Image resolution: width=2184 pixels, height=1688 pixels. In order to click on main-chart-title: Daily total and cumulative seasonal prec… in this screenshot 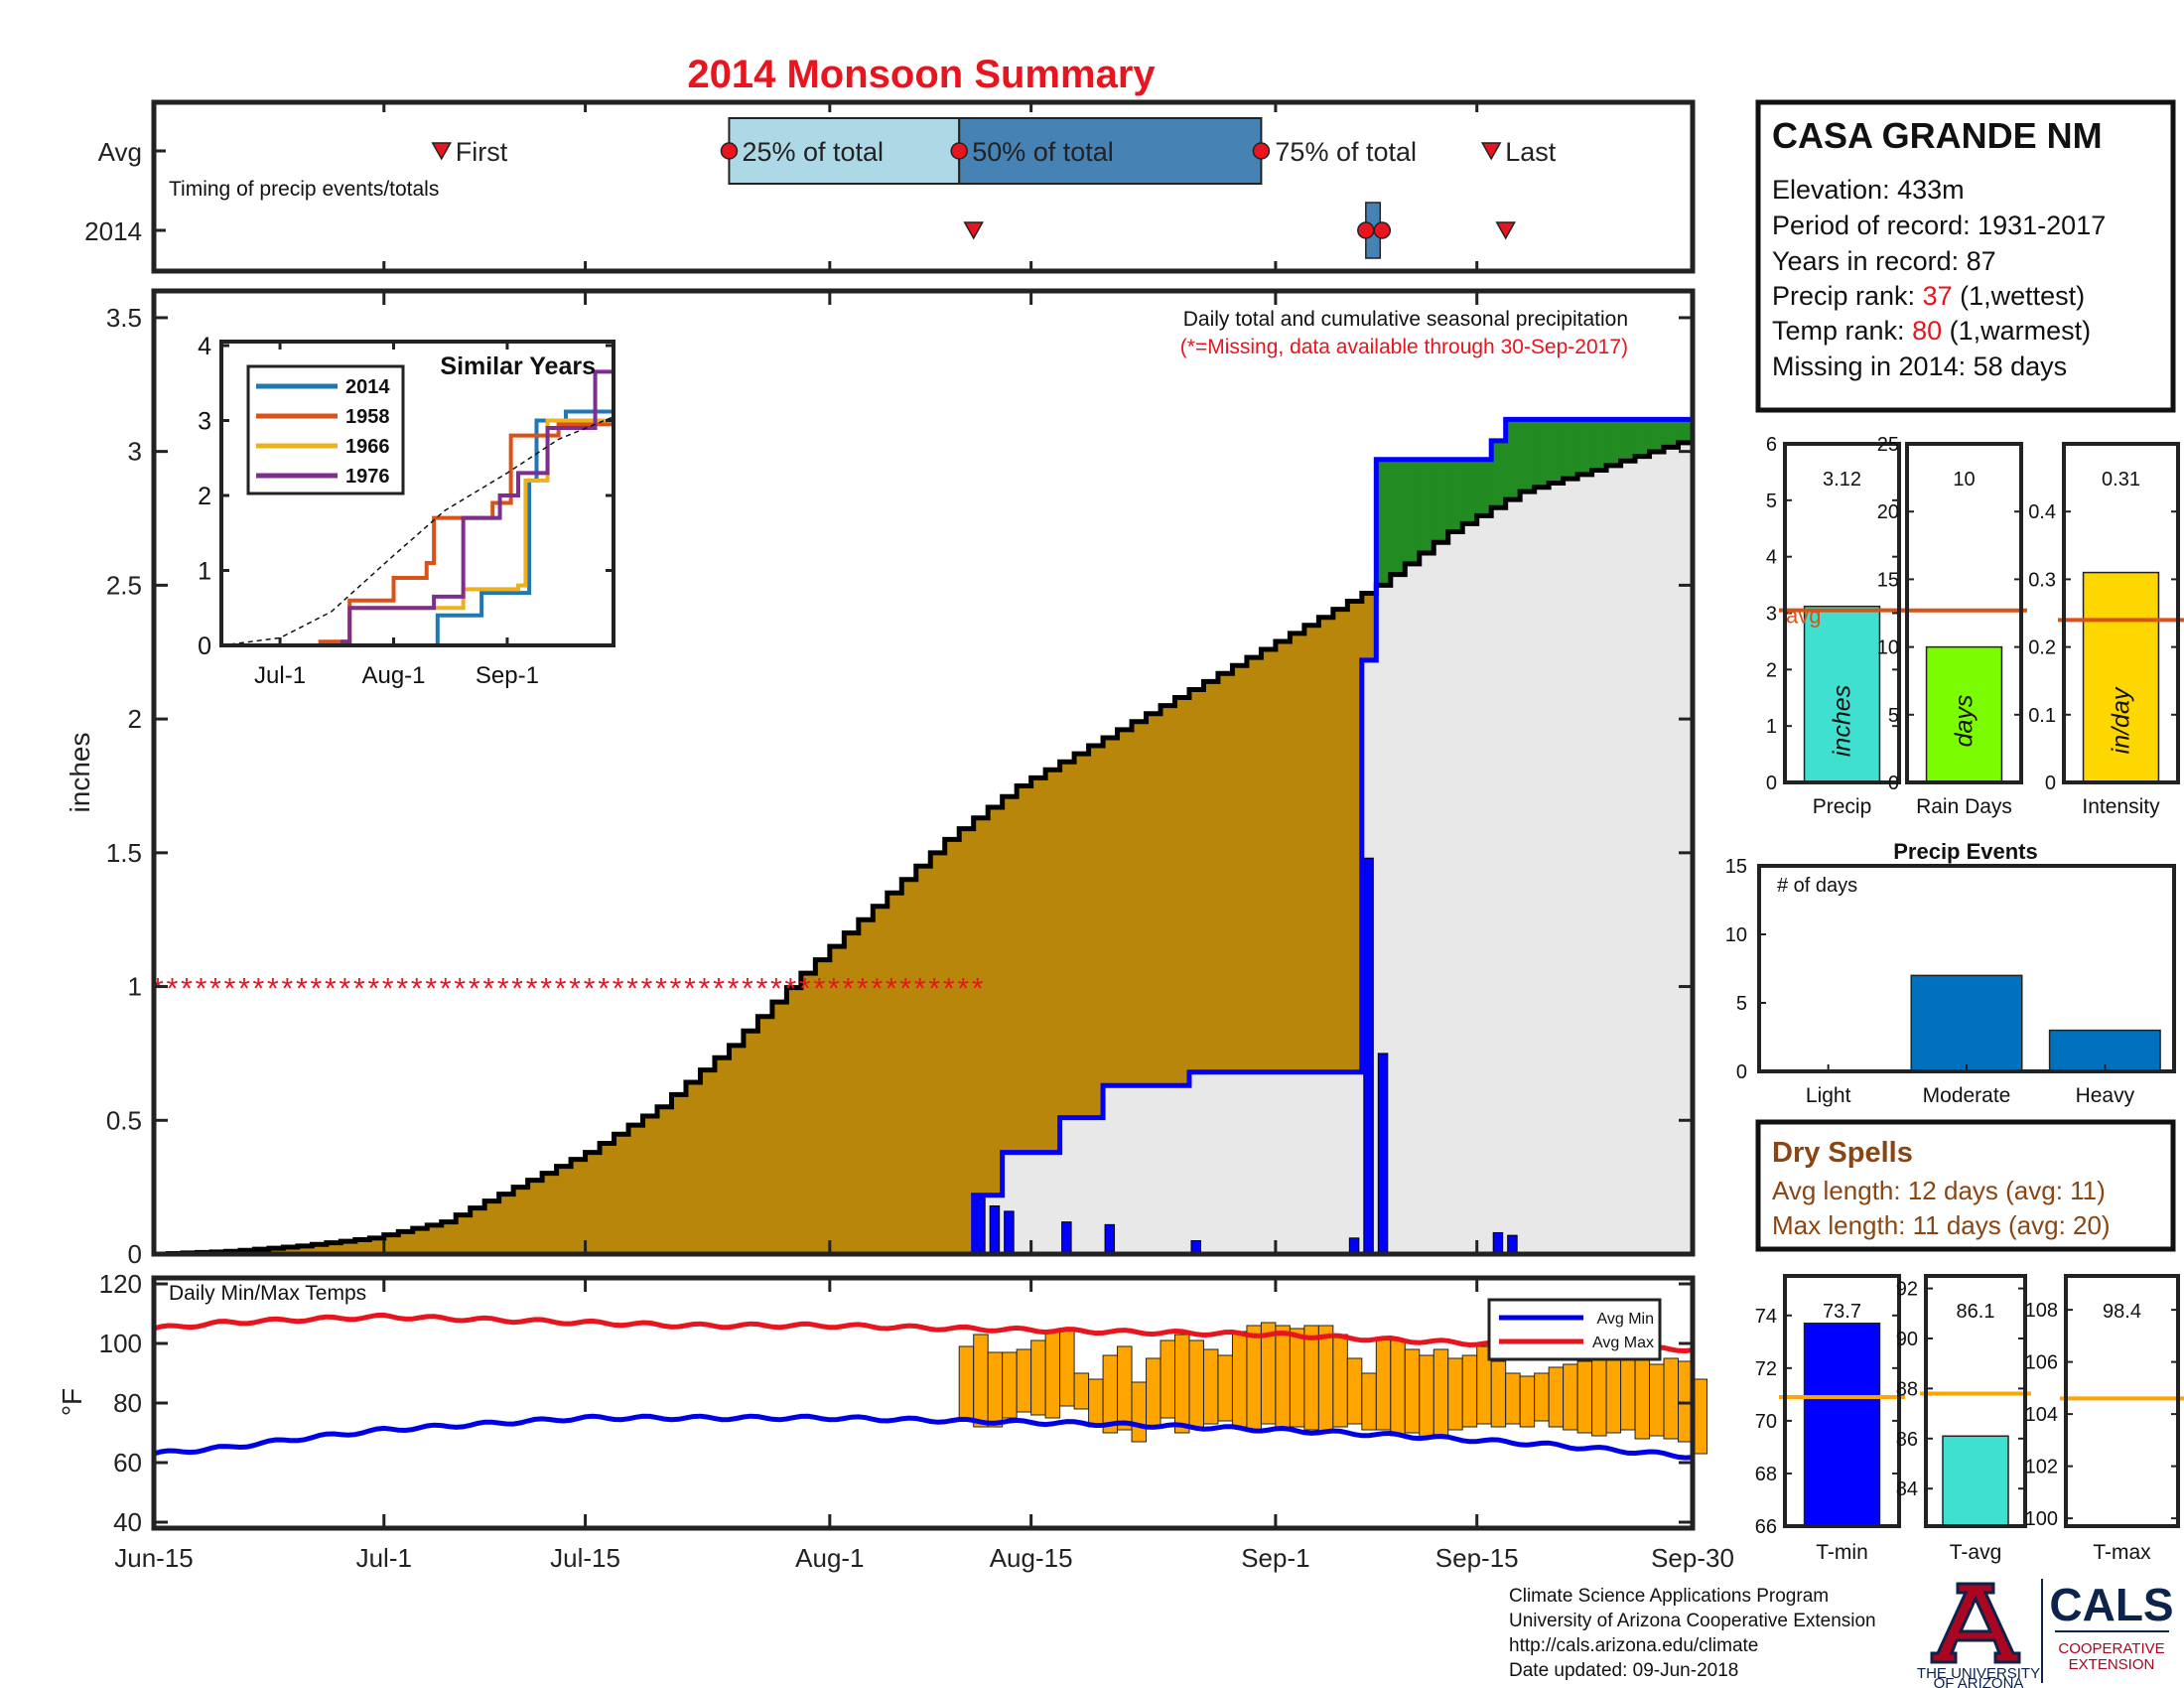, I will do `click(1405, 319)`.